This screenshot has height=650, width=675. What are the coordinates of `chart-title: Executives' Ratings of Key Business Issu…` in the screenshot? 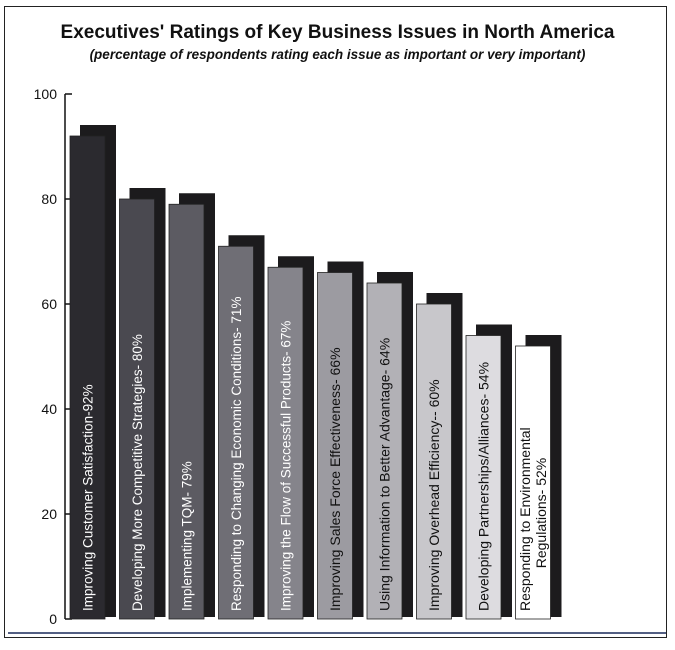 It's located at (337, 32).